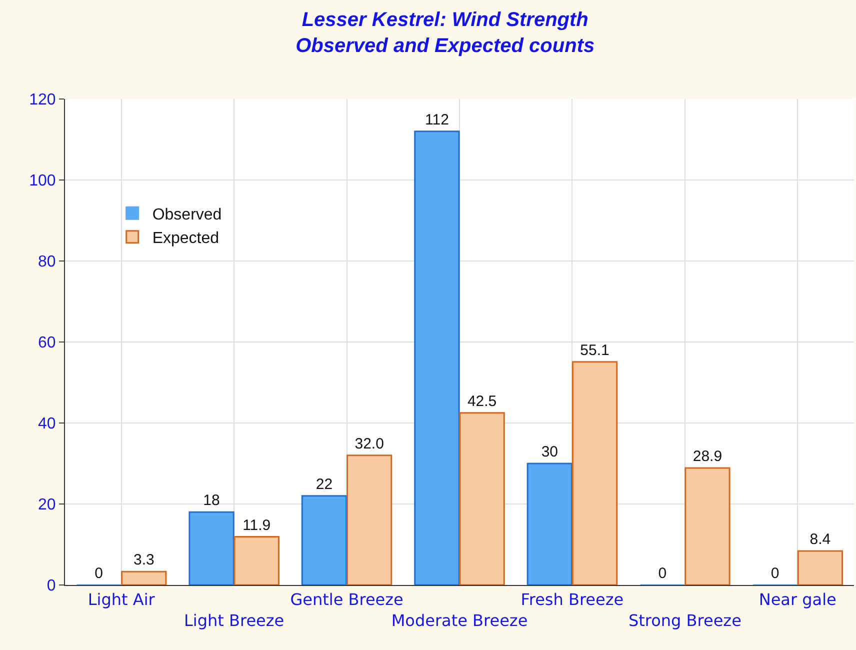 The image size is (856, 650). What do you see at coordinates (47, 424) in the screenshot?
I see `y-tick-label: 40` at bounding box center [47, 424].